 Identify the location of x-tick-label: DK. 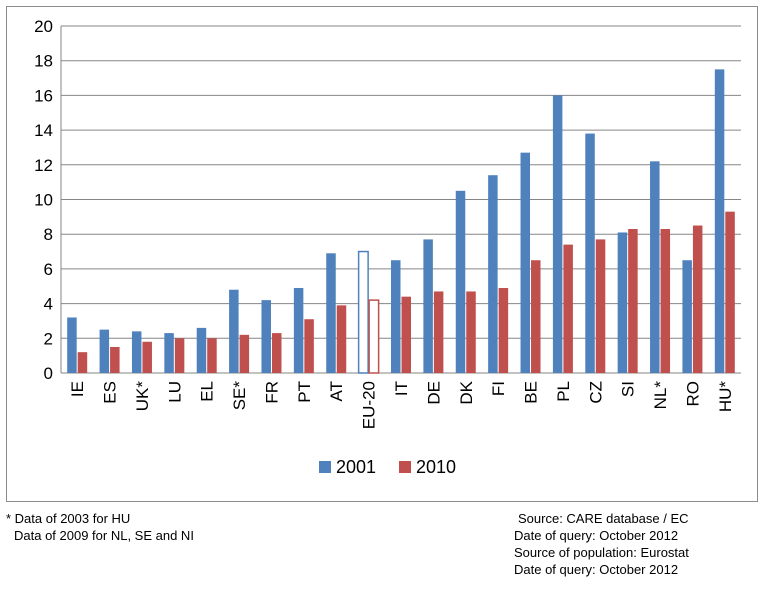
(466, 392).